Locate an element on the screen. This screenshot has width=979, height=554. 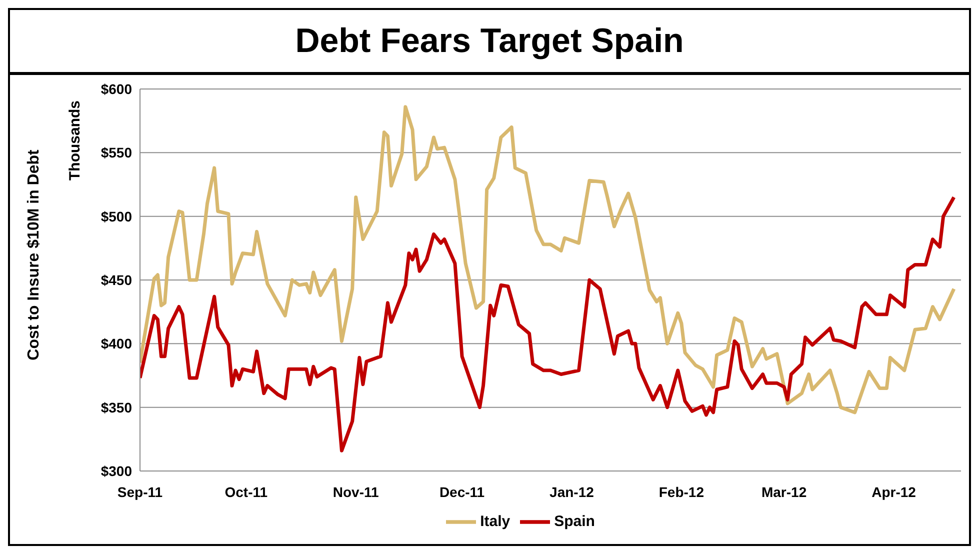
chart-title: Debt Fears Target Spain is located at coordinates (489, 42).